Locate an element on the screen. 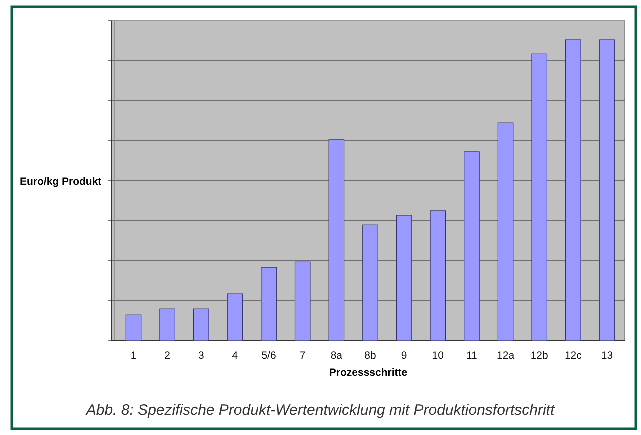 Image resolution: width=641 pixels, height=435 pixels. x-tick-label: 9 is located at coordinates (404, 356).